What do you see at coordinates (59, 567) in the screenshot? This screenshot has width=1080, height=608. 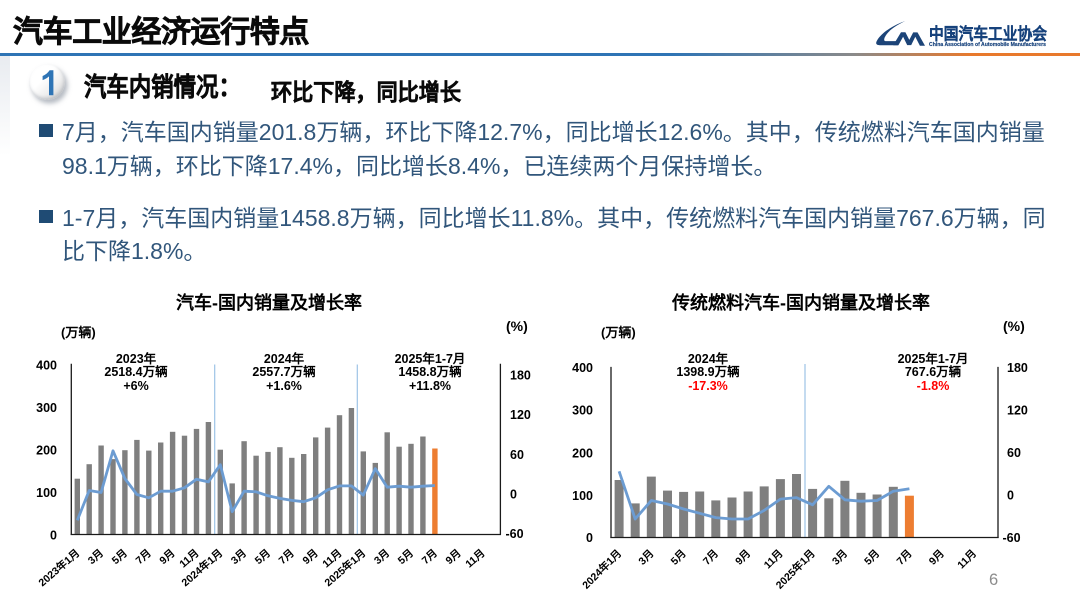 I see `svg-text: 2023年1月` at bounding box center [59, 567].